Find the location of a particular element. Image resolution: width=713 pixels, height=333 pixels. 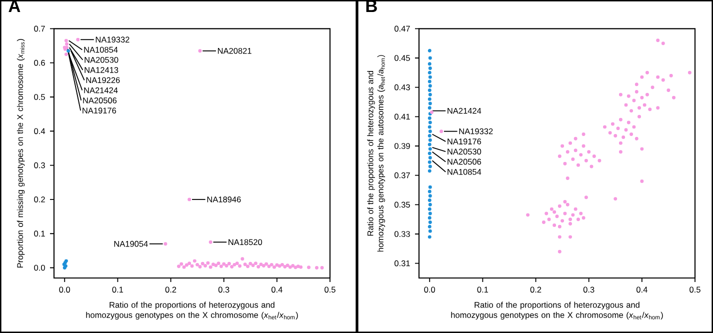

annotation: NA18946 is located at coordinates (224, 199).